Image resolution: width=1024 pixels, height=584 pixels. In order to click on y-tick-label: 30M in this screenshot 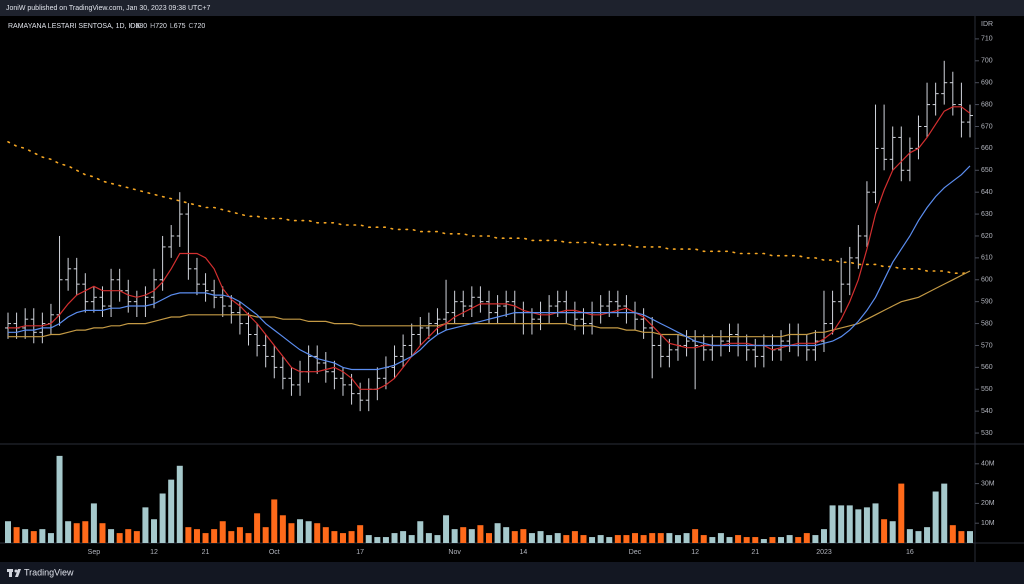, I will do `click(988, 483)`.